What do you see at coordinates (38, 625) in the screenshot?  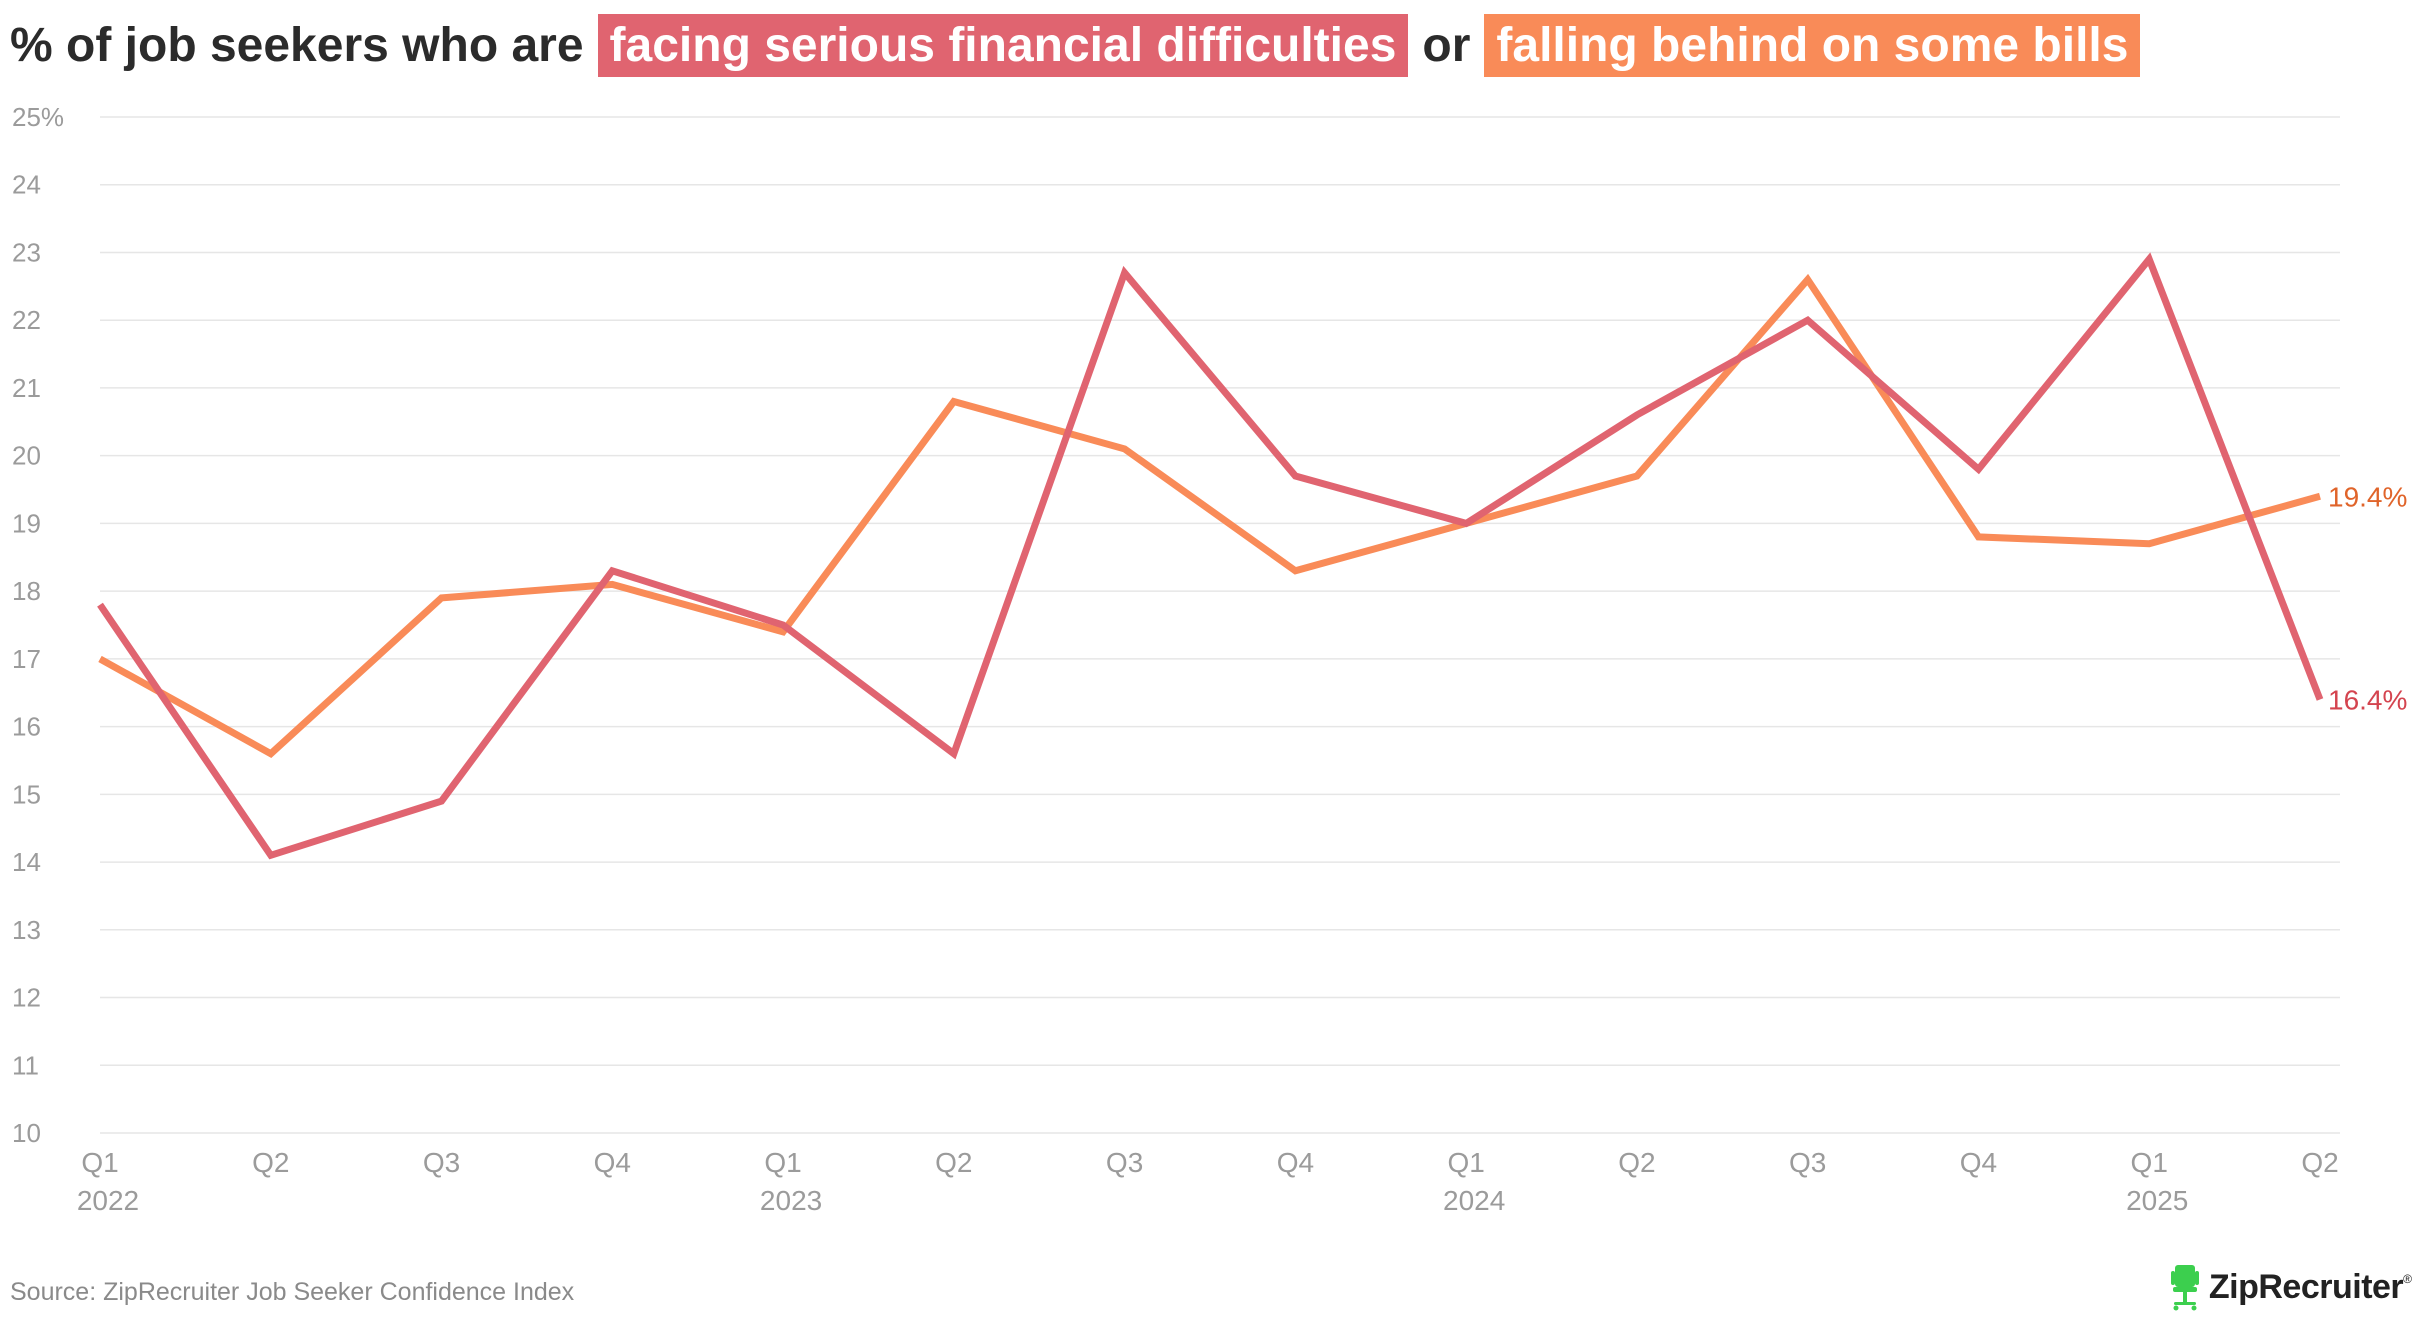 I see `y-axis-ticks: 10 11 12 13 14 15 16 17 18 19 20 21 22 23 24 25%` at bounding box center [38, 625].